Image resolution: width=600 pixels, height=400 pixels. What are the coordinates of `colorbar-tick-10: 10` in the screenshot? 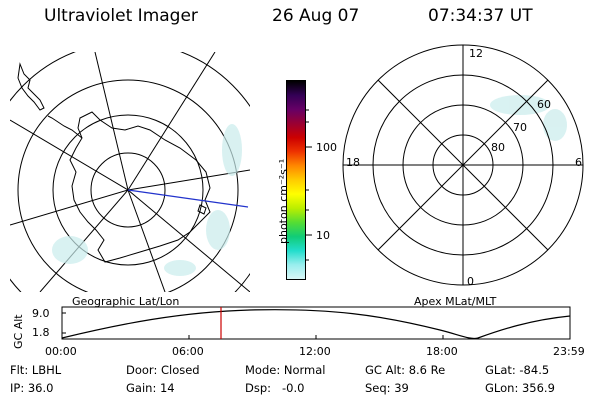 It's located at (323, 235).